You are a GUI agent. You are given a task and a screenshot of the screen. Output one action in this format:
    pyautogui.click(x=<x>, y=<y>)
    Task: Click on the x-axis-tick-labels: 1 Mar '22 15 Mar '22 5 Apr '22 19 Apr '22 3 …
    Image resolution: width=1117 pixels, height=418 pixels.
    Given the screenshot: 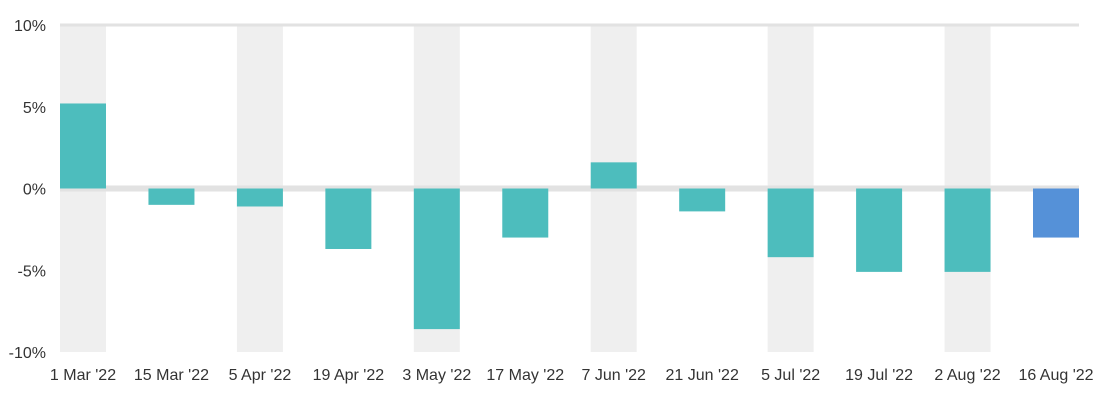 What is the action you would take?
    pyautogui.click(x=572, y=375)
    